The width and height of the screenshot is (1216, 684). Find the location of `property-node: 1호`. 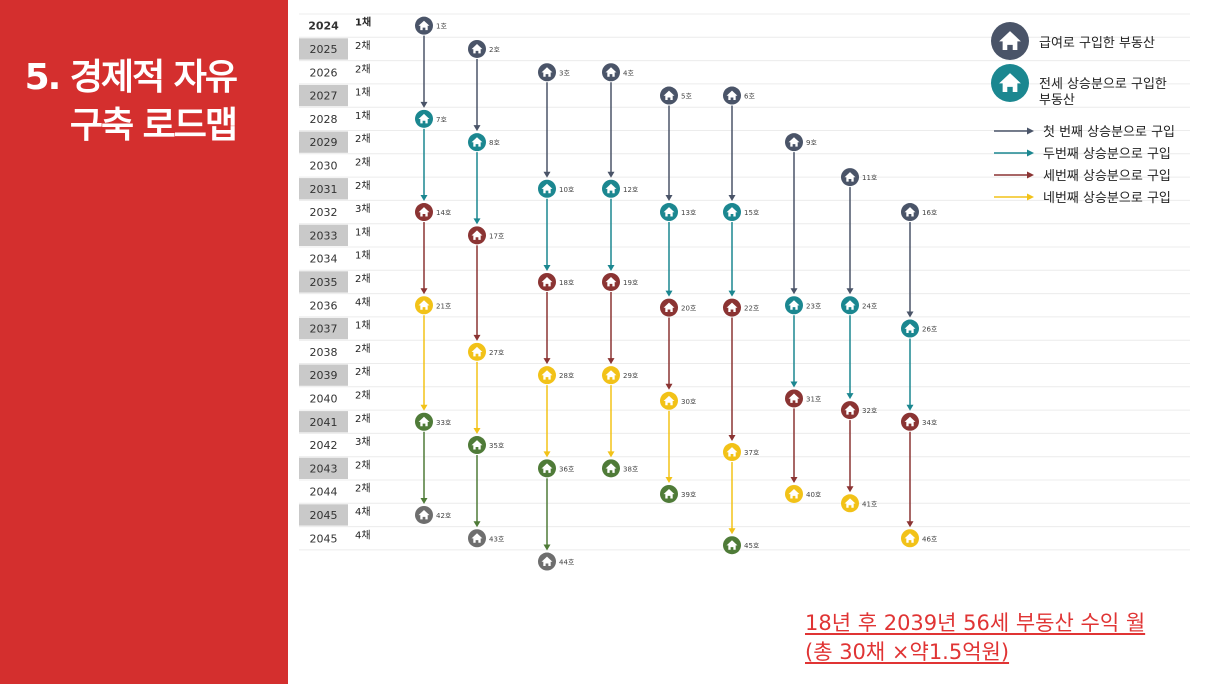

property-node: 1호 is located at coordinates (431, 25).